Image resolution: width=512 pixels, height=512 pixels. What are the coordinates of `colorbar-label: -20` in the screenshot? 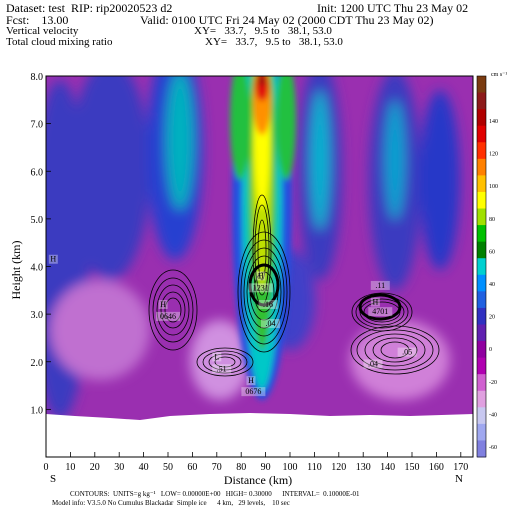 It's located at (493, 383).